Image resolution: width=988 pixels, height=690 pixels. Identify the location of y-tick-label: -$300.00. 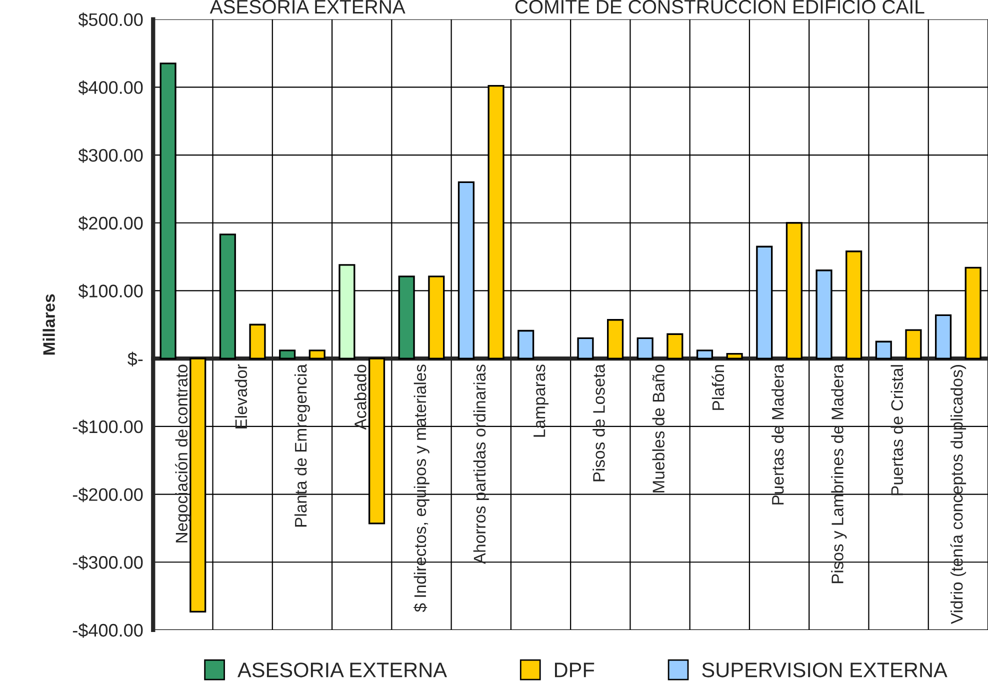
(107, 562).